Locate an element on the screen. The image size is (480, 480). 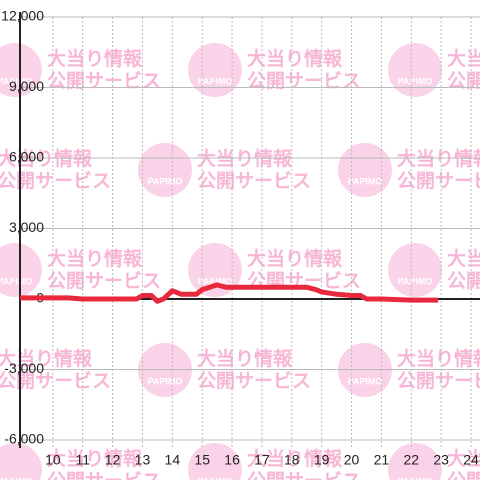
x-tick-label: 22 is located at coordinates (412, 460).